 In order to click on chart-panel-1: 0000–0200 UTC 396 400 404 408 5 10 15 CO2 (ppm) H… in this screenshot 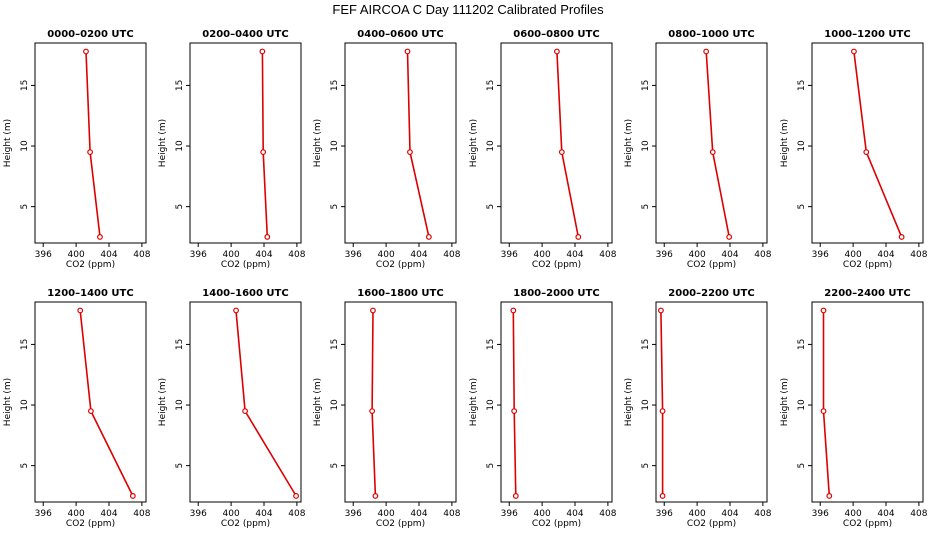, I will do `click(77, 149)`.